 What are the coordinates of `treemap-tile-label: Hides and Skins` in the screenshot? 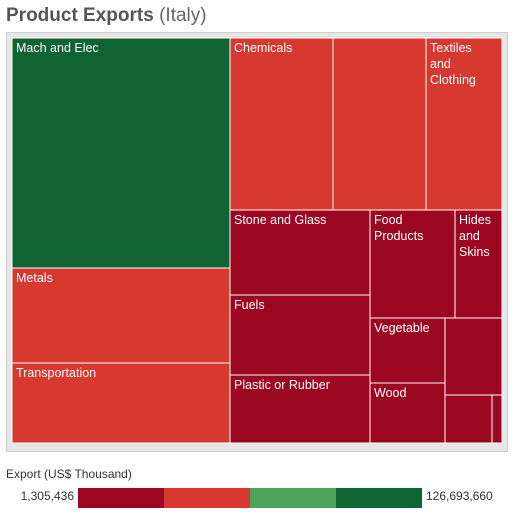 It's located at (475, 236).